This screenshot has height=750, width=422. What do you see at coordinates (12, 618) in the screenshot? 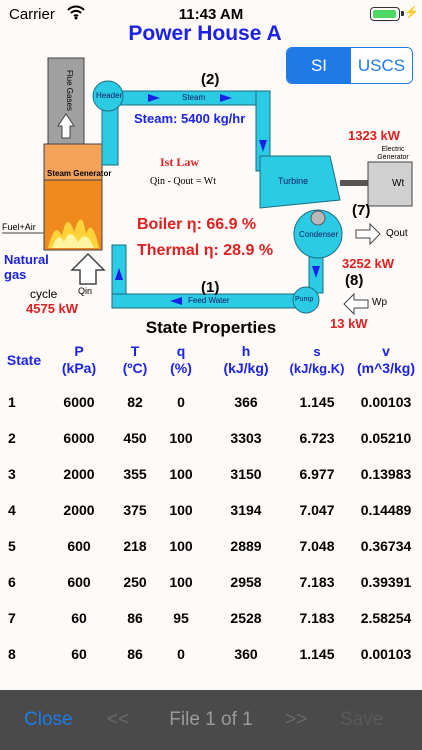
I see `cell-state: 7` at bounding box center [12, 618].